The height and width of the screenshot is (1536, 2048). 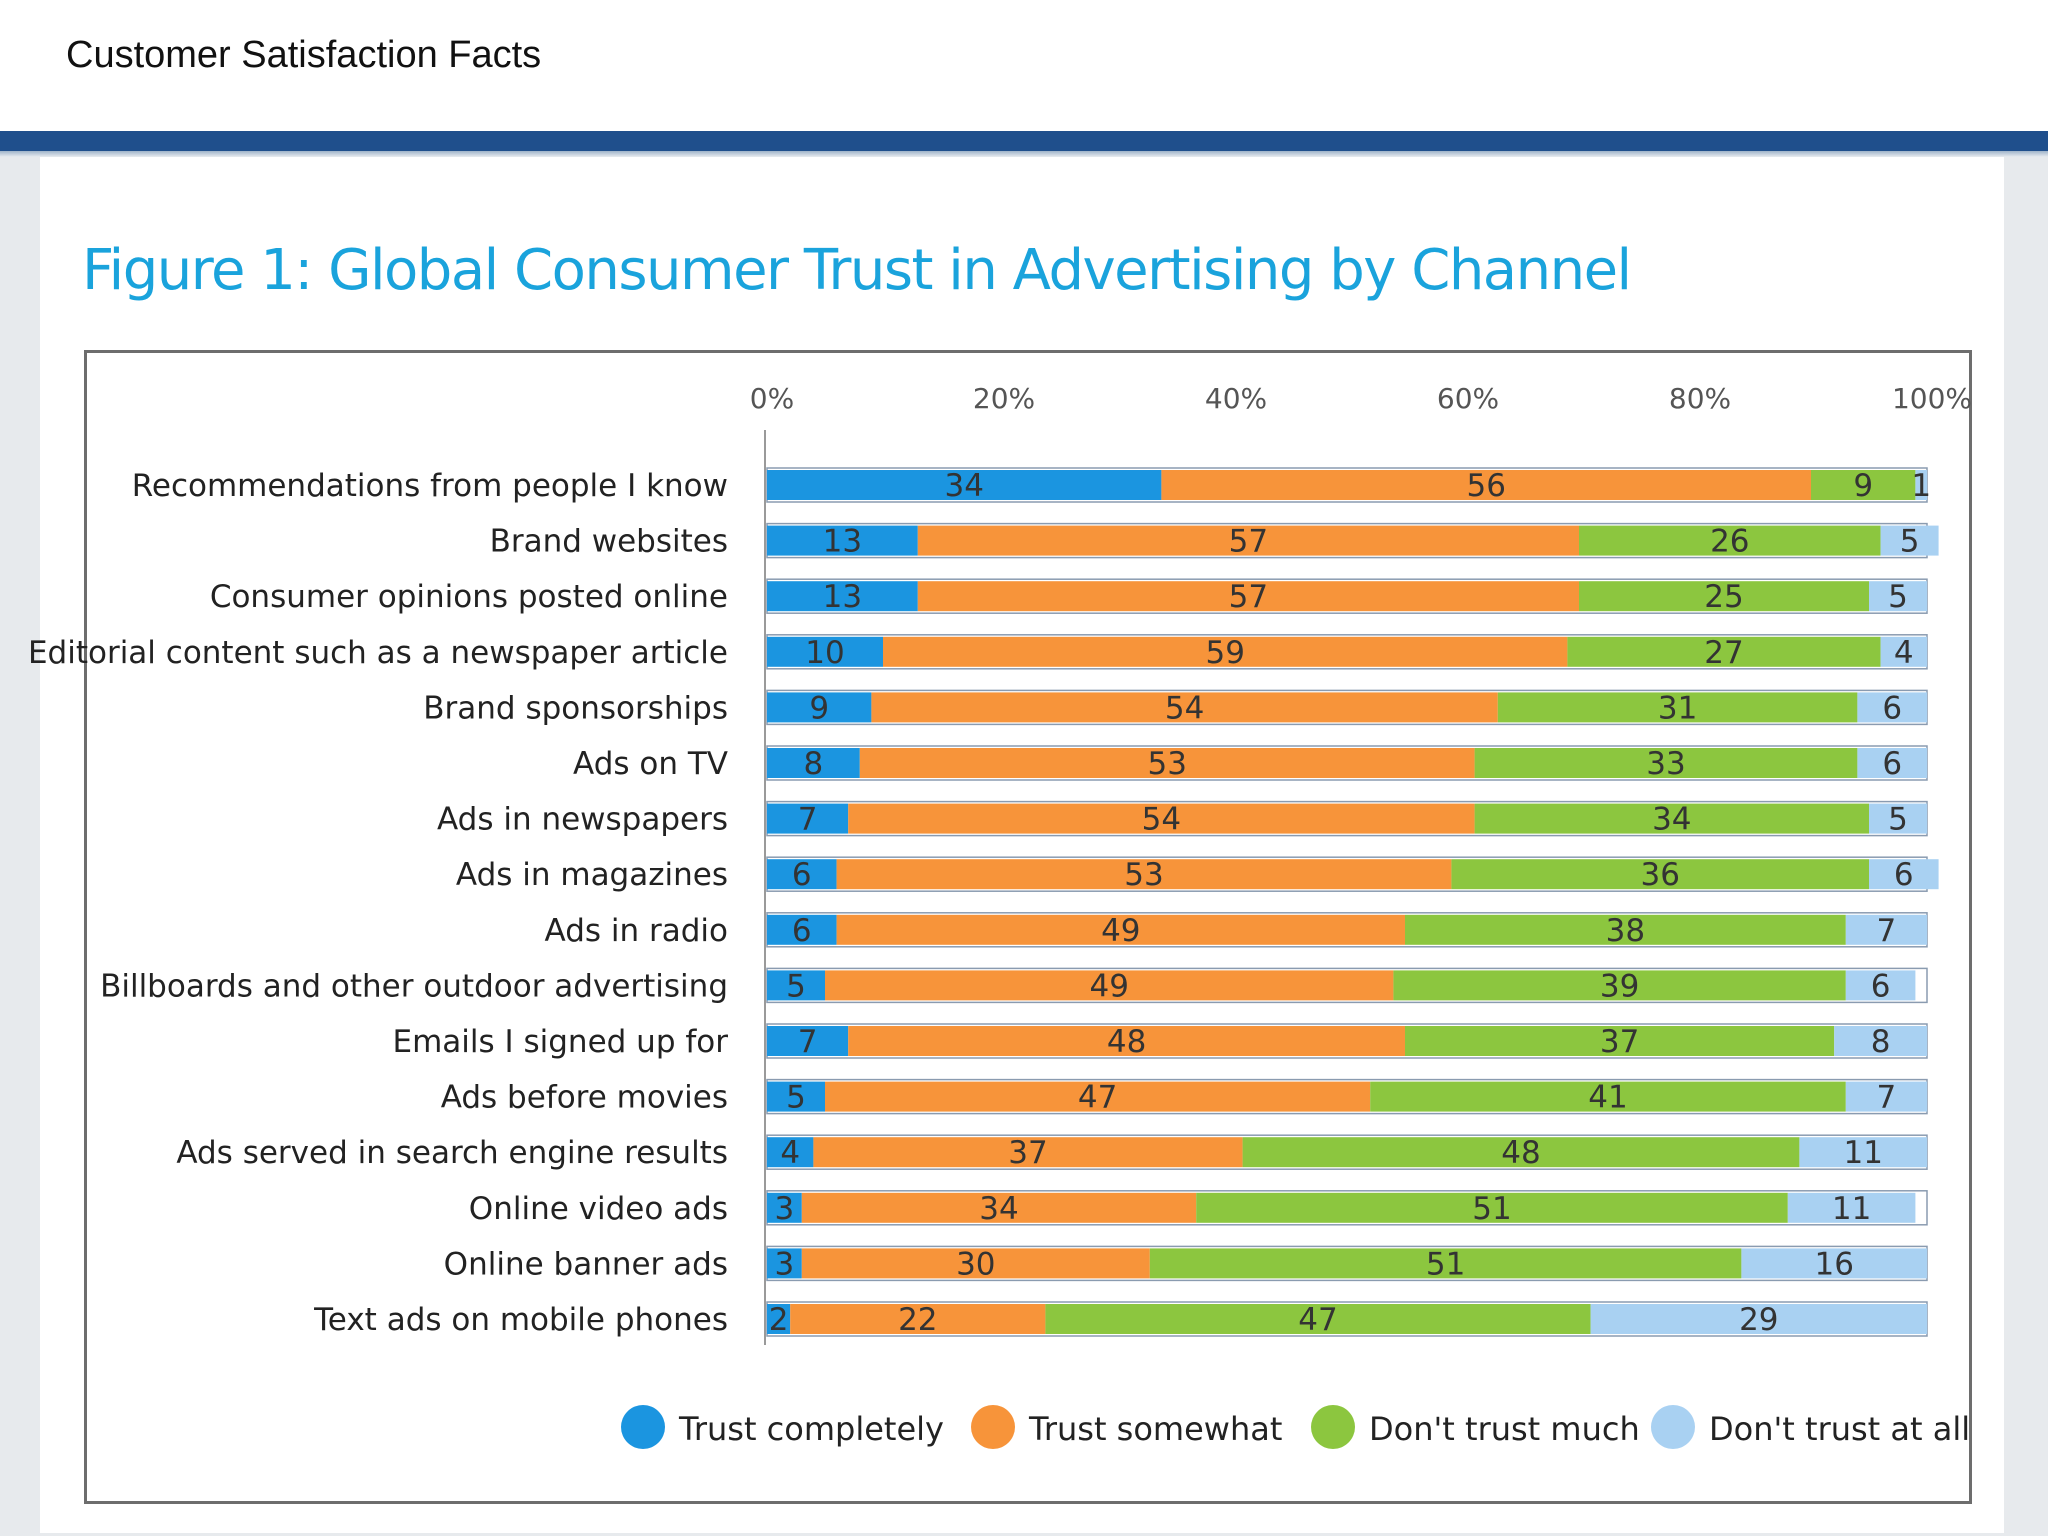 What do you see at coordinates (808, 1042) in the screenshot?
I see `bar-value-label: 7` at bounding box center [808, 1042].